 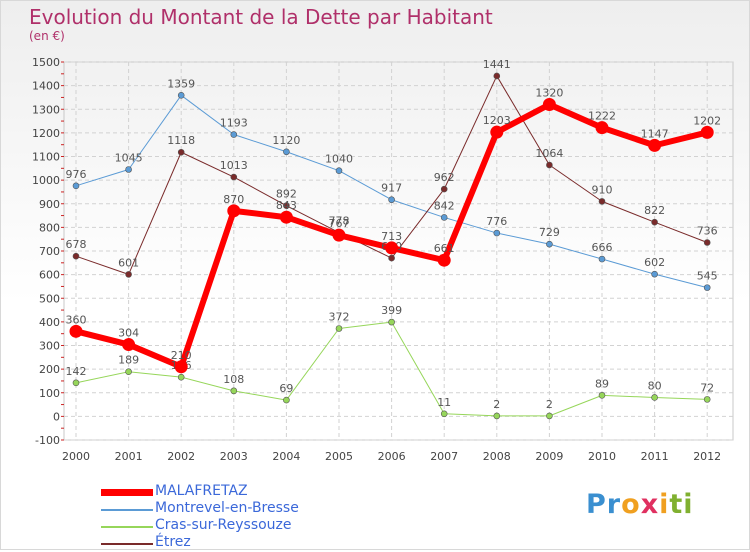 I want to click on data-label: 304, so click(x=128, y=333).